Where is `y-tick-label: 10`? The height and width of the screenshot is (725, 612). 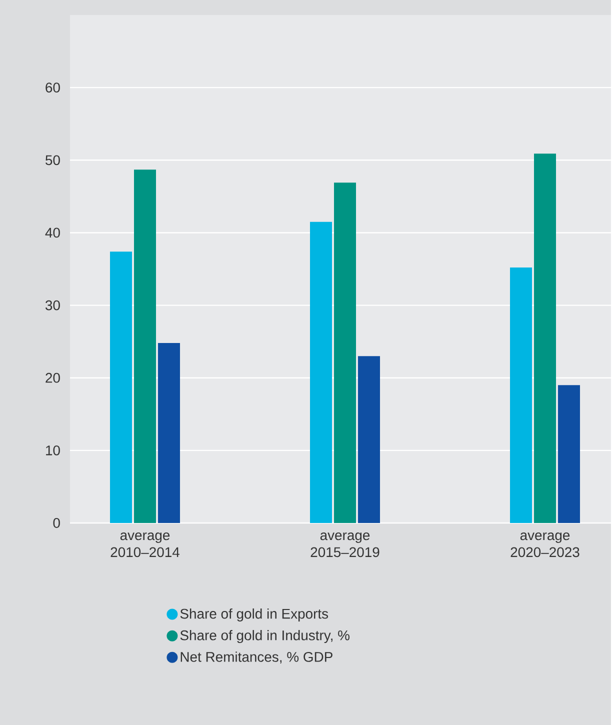 y-tick-label: 10 is located at coordinates (53, 450).